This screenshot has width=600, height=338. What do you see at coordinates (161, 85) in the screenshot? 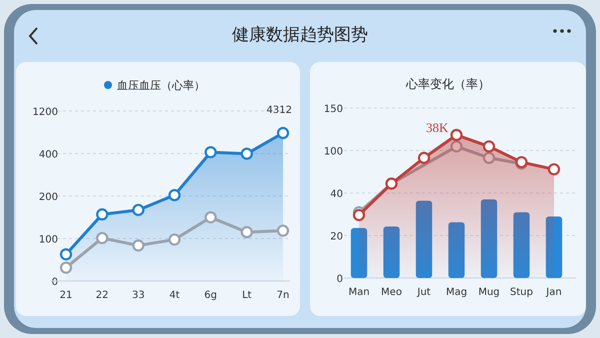
I see `legend-label: 血压血压（心率）` at bounding box center [161, 85].